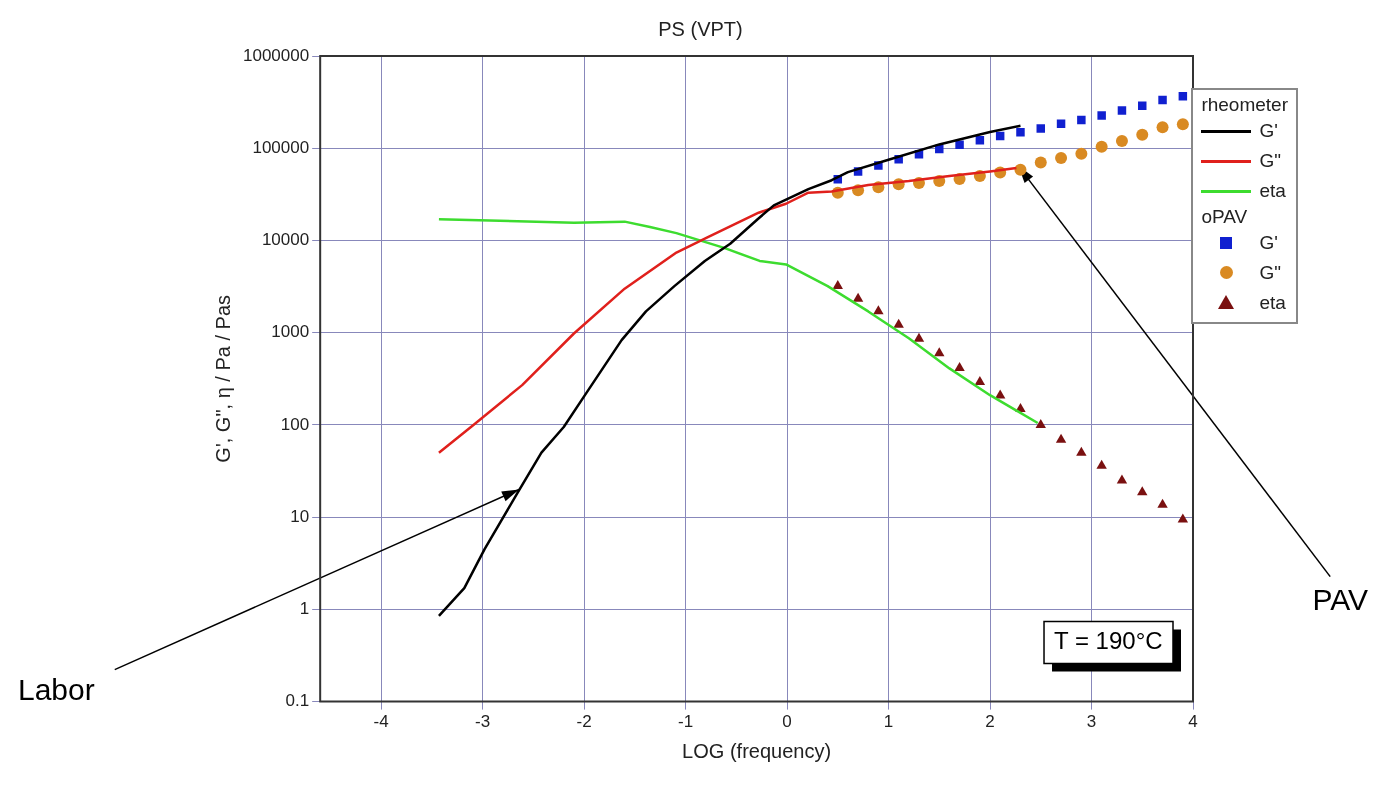 This screenshot has width=1388, height=787. Describe the element at coordinates (1244, 105) in the screenshot. I see `text: rheometer` at that location.